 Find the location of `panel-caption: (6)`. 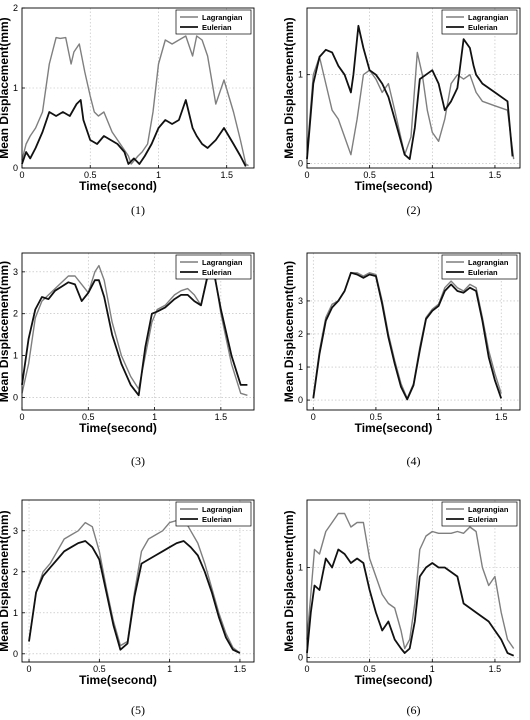

panel-caption: (6) is located at coordinates (414, 710).